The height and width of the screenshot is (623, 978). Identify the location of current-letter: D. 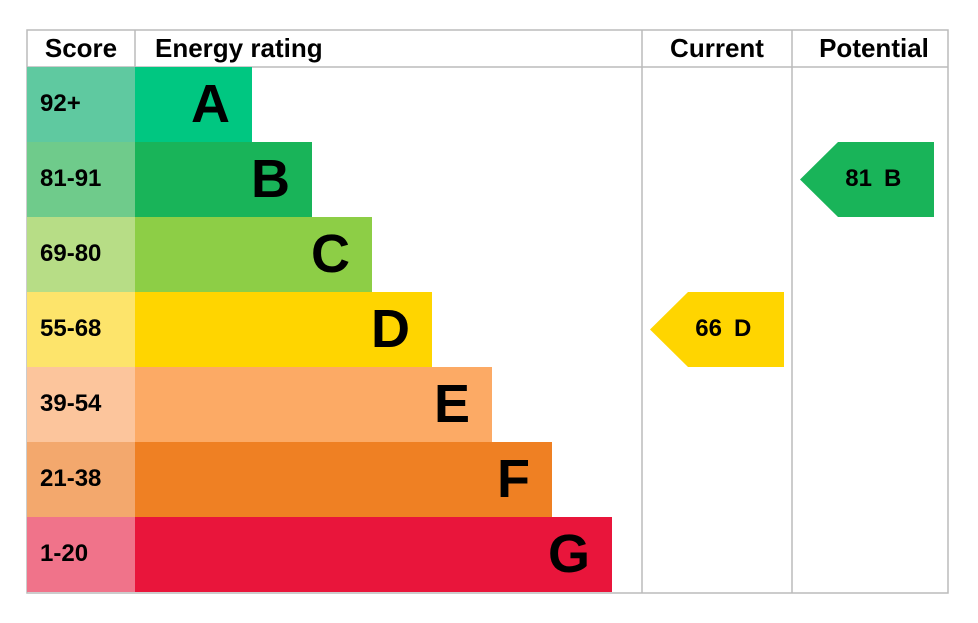
(742, 328).